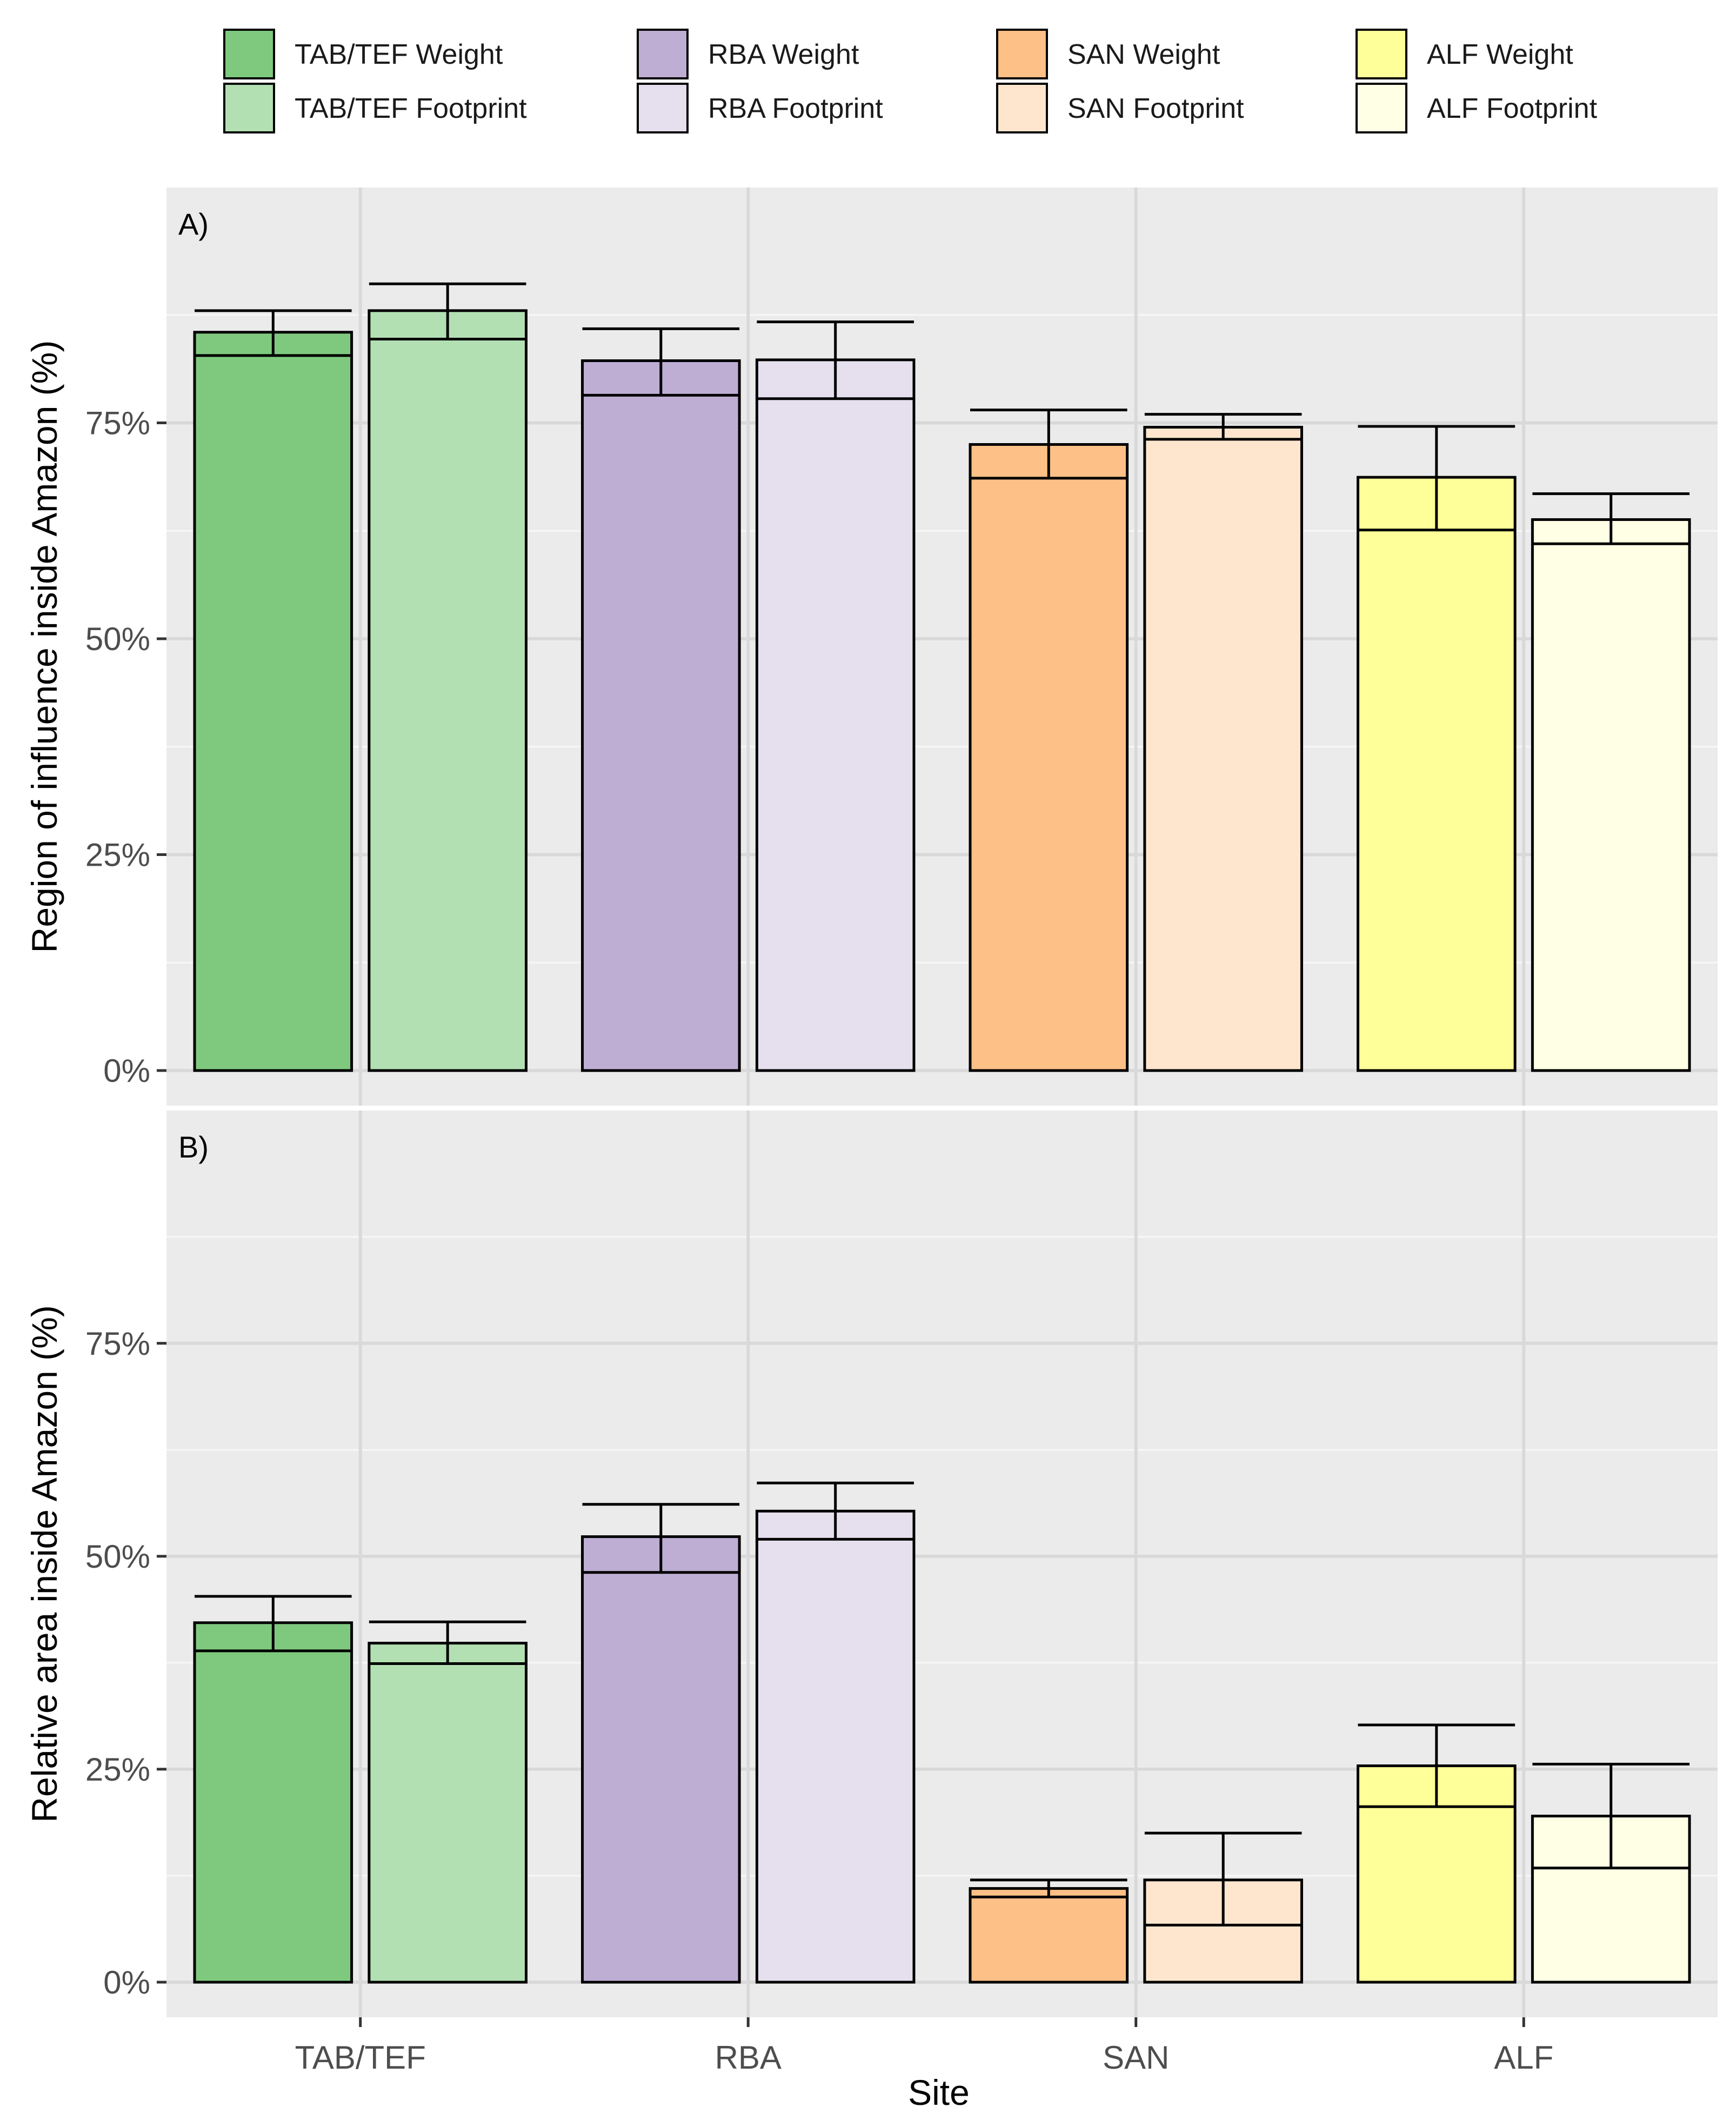  I want to click on legend-key-tab-tef-weight, so click(249, 54).